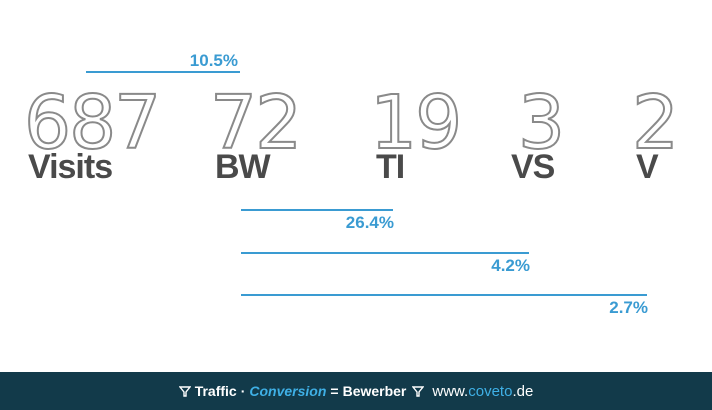  Describe the element at coordinates (510, 265) in the screenshot. I see `rate-bw-vs: 4.2%` at that location.